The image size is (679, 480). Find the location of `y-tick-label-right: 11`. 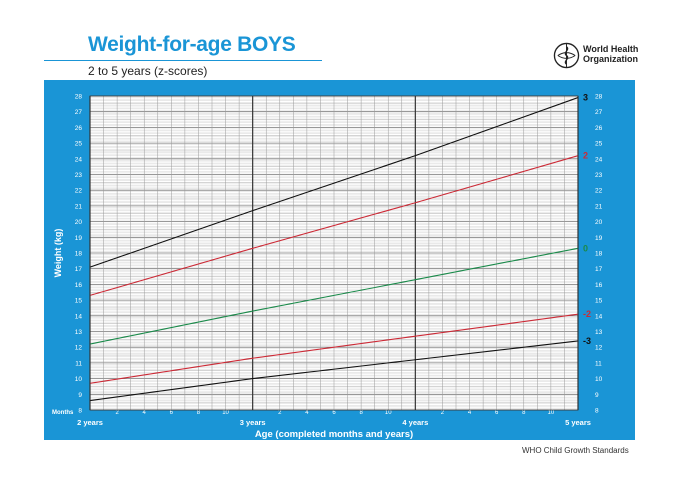

y-tick-label-right: 11 is located at coordinates (598, 363).